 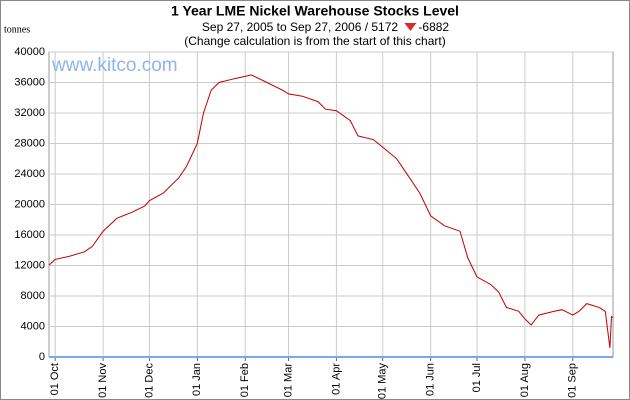 What do you see at coordinates (410, 27) in the screenshot?
I see `down-arrow` at bounding box center [410, 27].